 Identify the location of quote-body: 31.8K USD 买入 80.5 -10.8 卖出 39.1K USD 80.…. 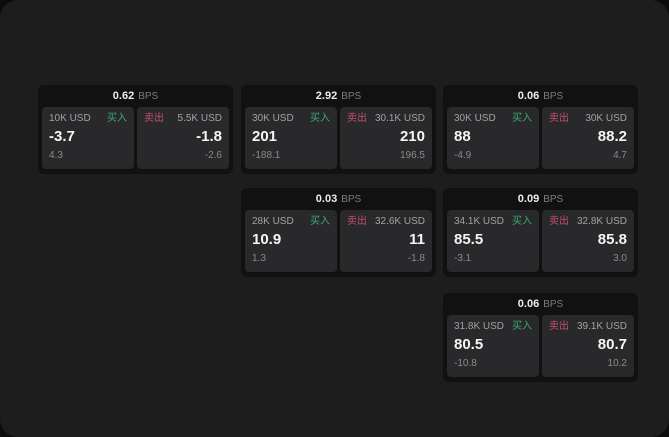
(540, 346).